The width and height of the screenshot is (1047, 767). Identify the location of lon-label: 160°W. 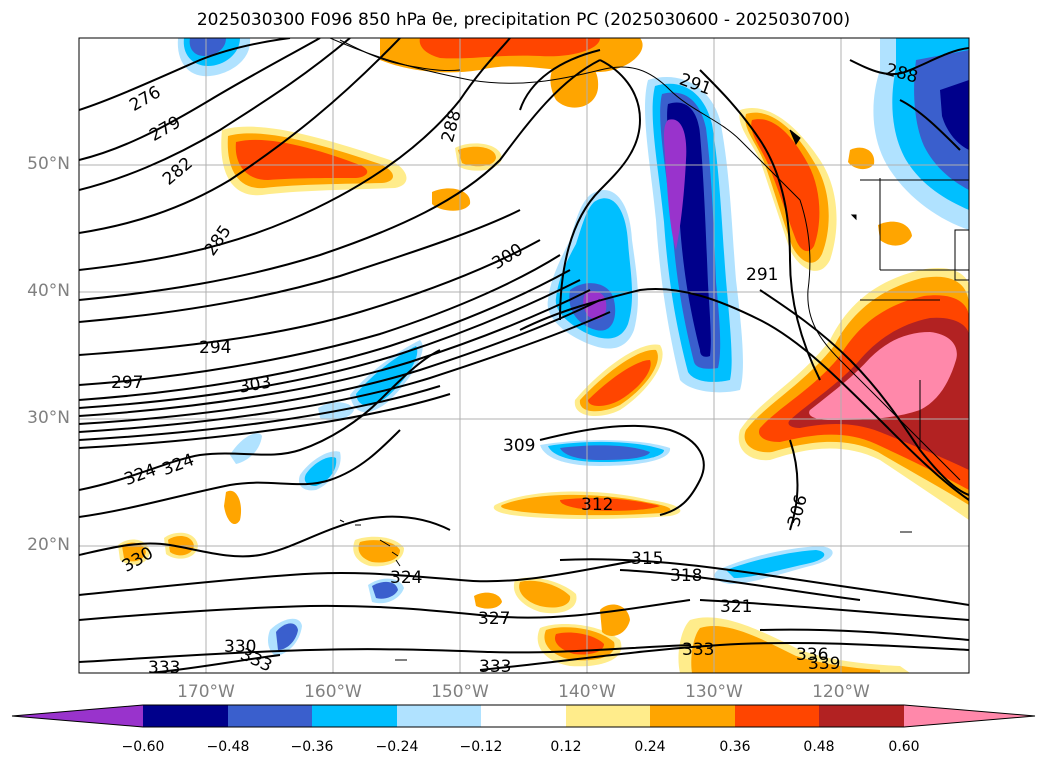
(333, 692).